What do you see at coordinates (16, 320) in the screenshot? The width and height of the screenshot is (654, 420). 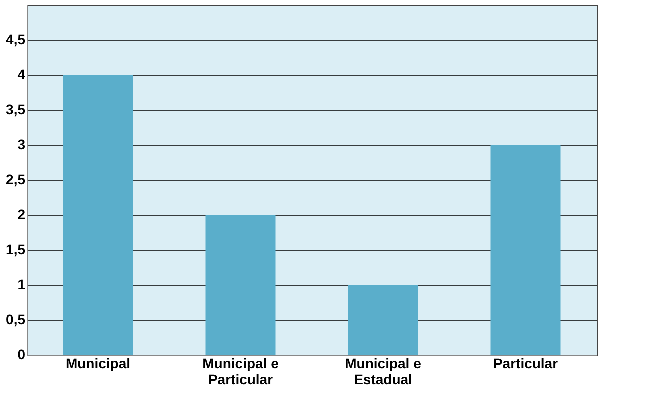 I see `y-tick-label: 0,5` at bounding box center [16, 320].